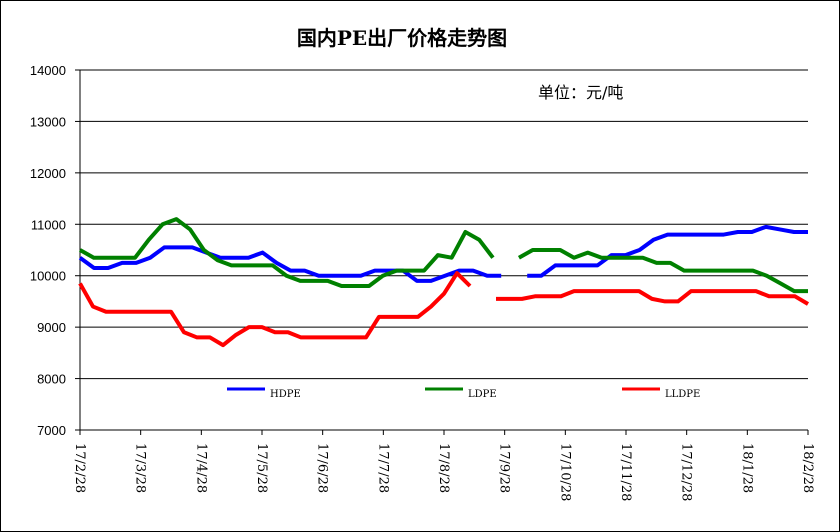 The height and width of the screenshot is (532, 840). I want to click on x-tick-label: 17/4/28, so click(200, 468).